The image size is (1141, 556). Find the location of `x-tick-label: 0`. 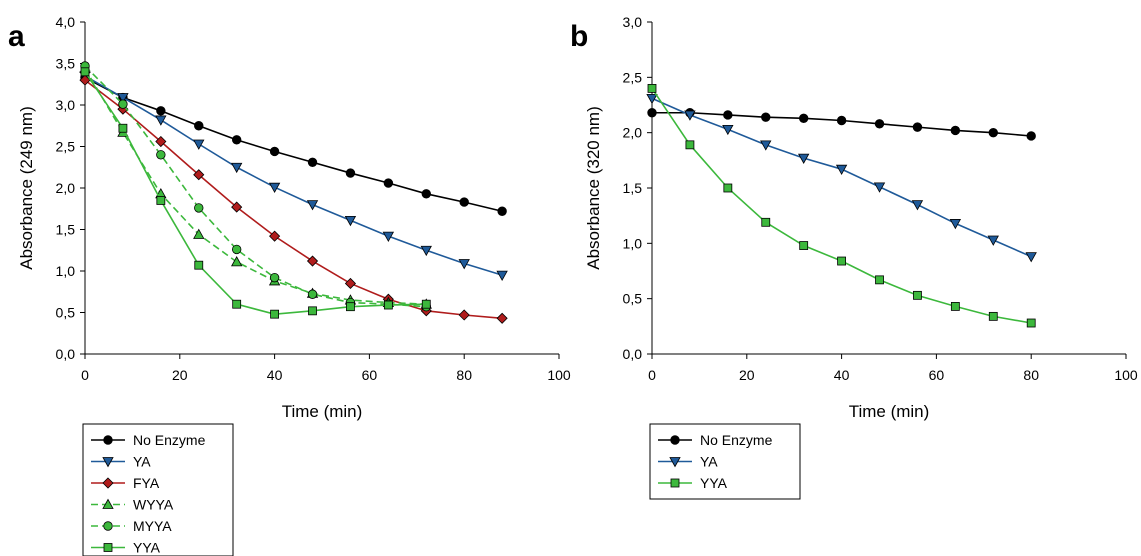

x-tick-label: 0 is located at coordinates (85, 375).